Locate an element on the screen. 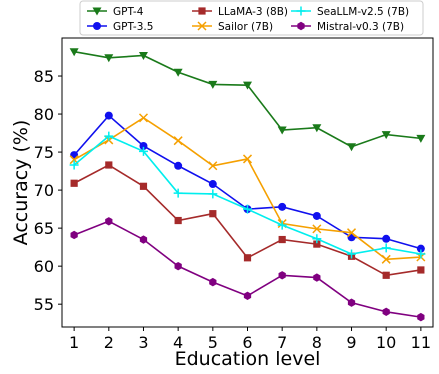 This screenshot has height=374, width=439. x-tick-label: 9 is located at coordinates (351, 342).